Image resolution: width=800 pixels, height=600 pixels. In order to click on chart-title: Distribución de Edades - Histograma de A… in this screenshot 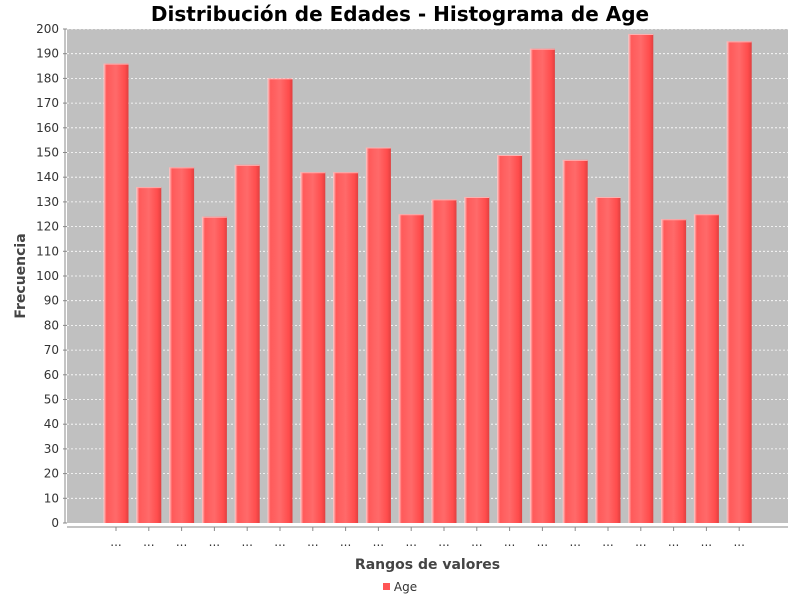, I will do `click(400, 14)`.